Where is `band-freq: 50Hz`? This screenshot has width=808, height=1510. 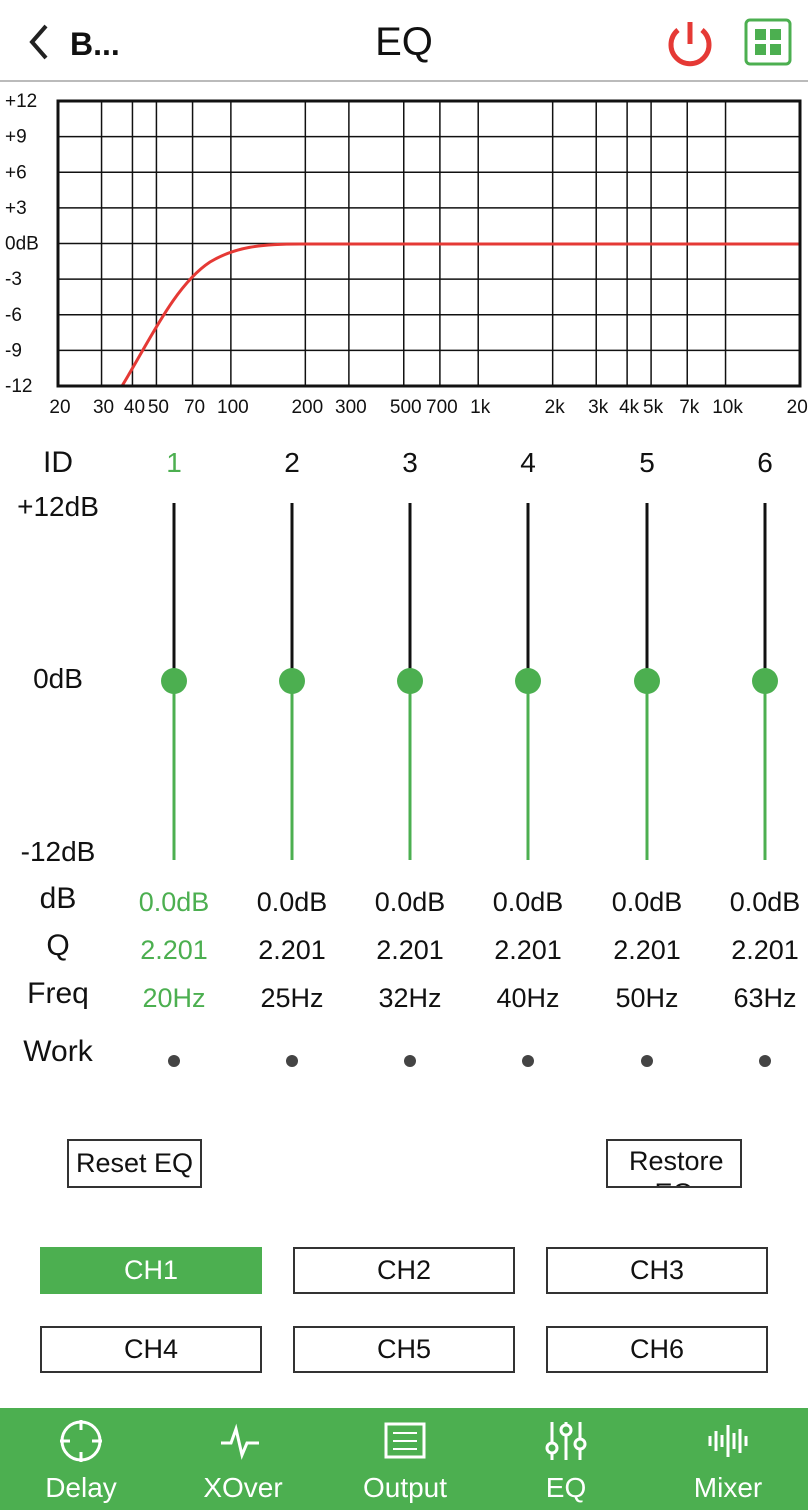
band-freq: 50Hz is located at coordinates (647, 998).